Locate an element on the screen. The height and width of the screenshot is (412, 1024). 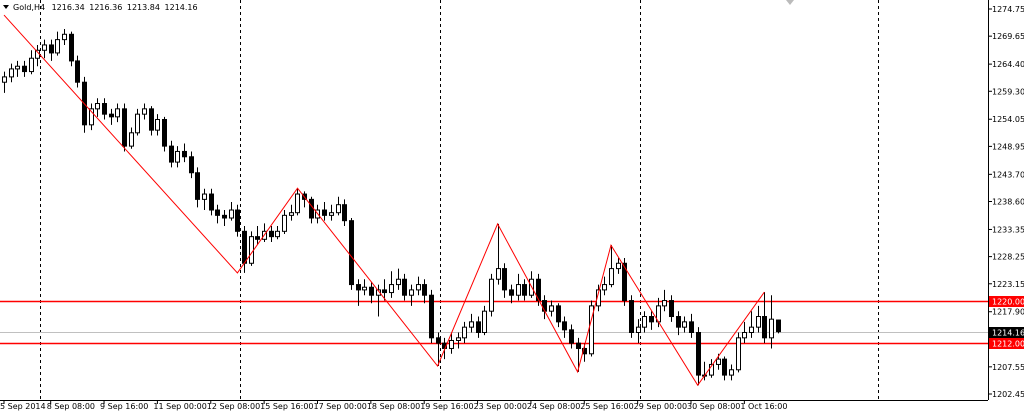
y-tick-label: 1207.55 is located at coordinates (1008, 367).